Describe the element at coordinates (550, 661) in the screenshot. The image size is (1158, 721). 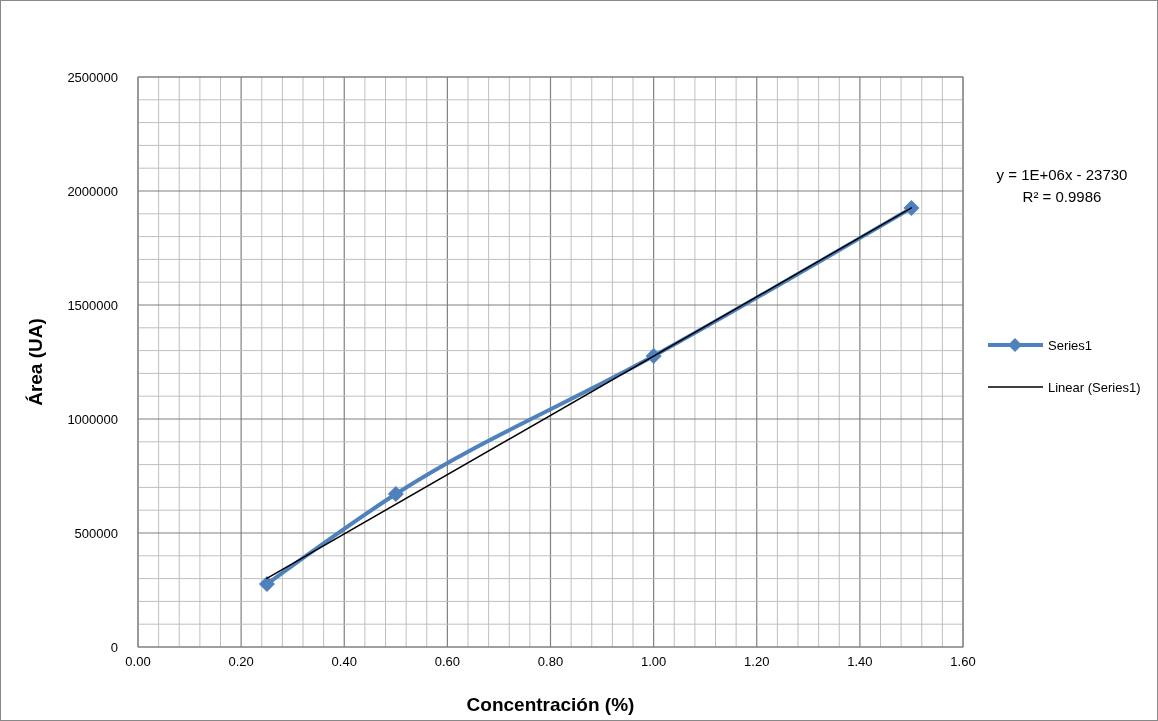
I see `x-tick-label: 0.80` at that location.